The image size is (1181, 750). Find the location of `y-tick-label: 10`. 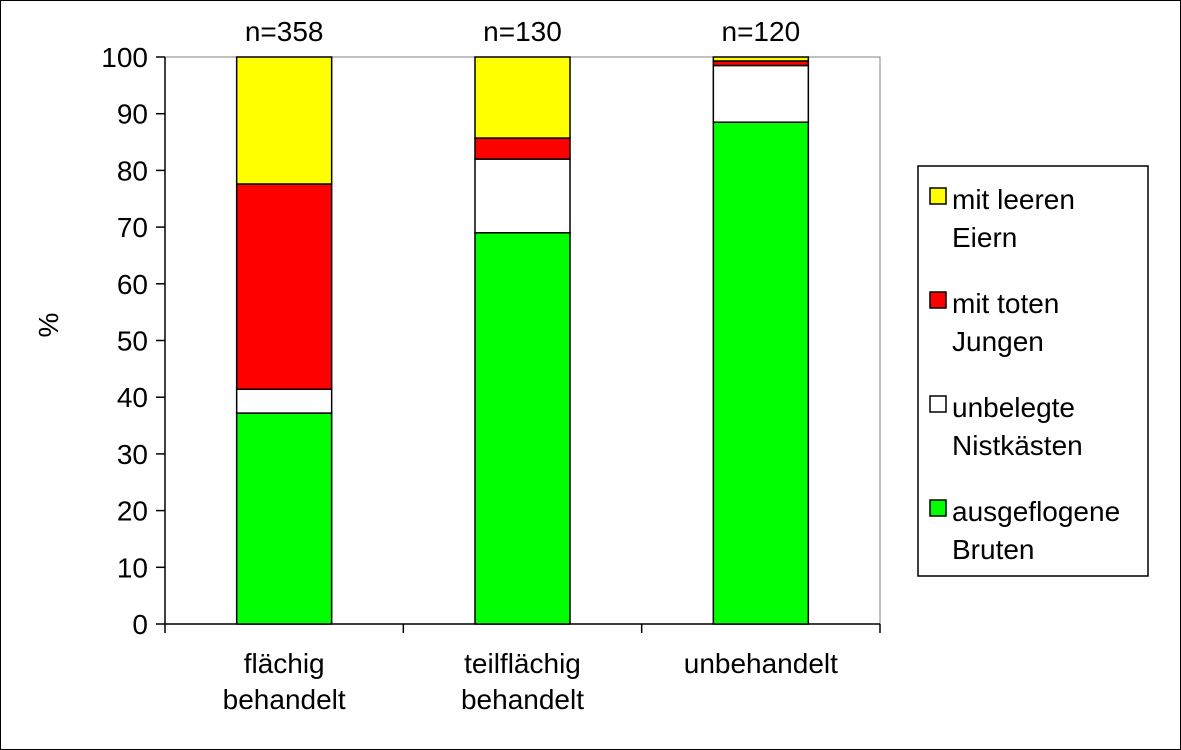

y-tick-label: 10 is located at coordinates (132, 567).